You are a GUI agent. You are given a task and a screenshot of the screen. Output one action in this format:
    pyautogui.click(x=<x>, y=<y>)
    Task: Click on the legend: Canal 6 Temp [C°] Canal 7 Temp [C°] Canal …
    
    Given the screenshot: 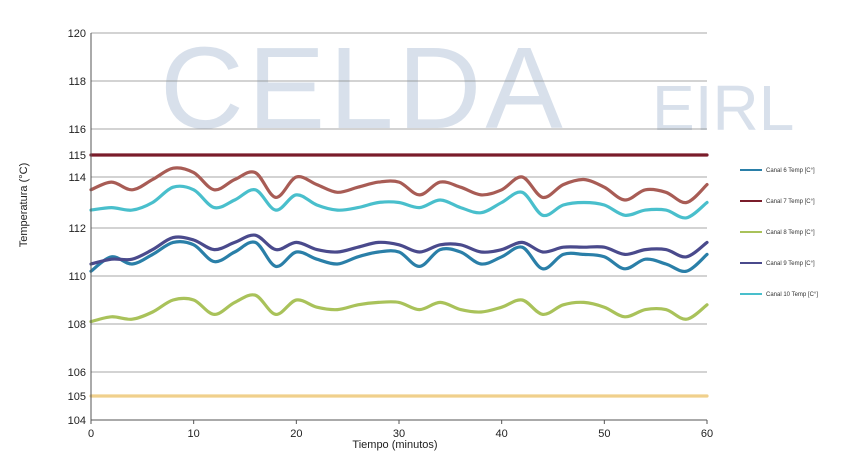 What is the action you would take?
    pyautogui.click(x=779, y=233)
    